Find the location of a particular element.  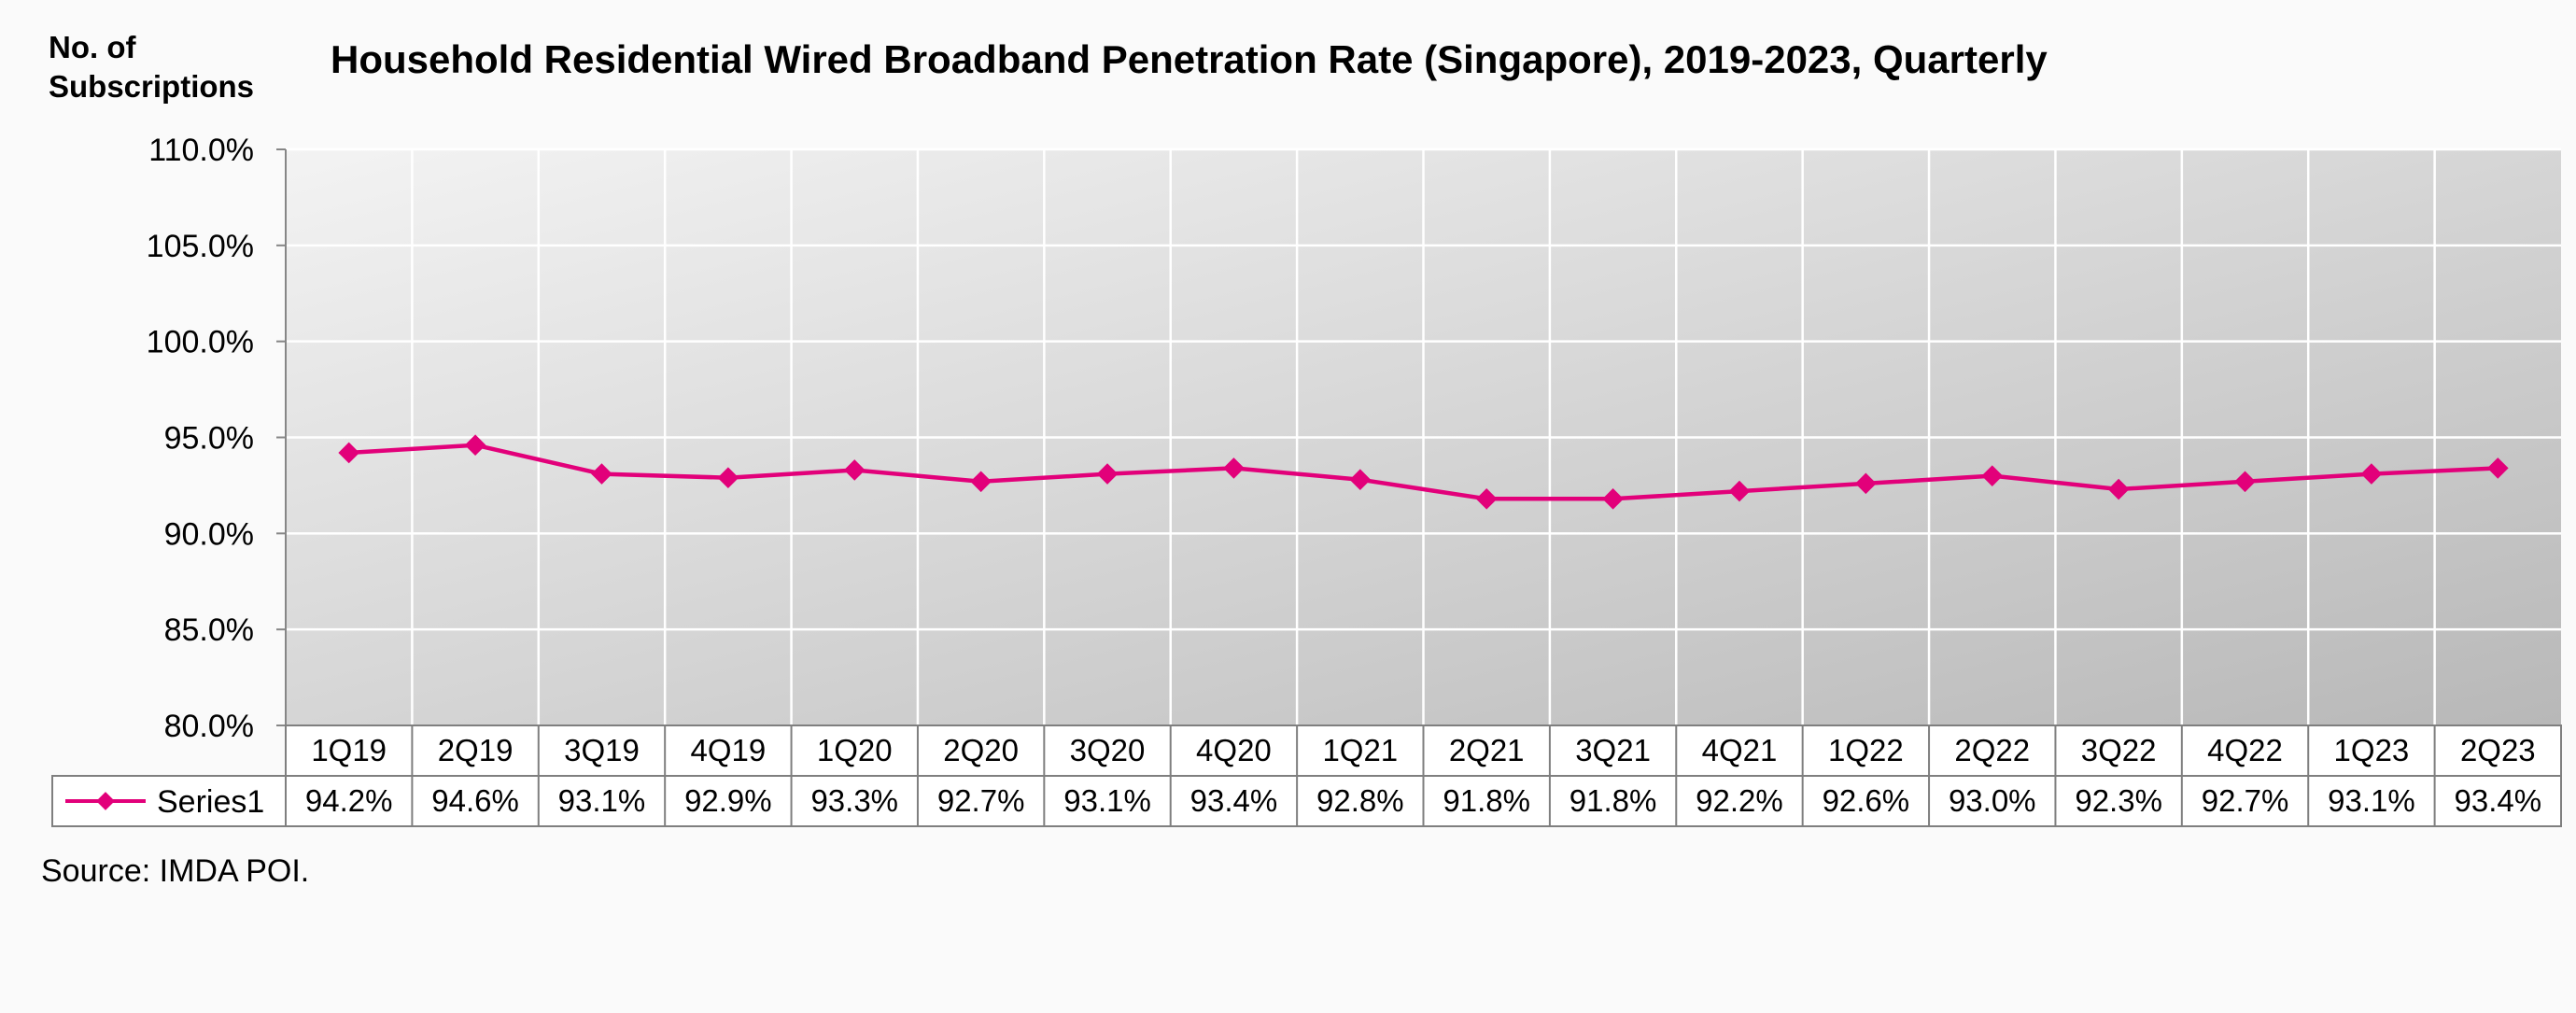

x-category-label: 2Q19 is located at coordinates (476, 750).